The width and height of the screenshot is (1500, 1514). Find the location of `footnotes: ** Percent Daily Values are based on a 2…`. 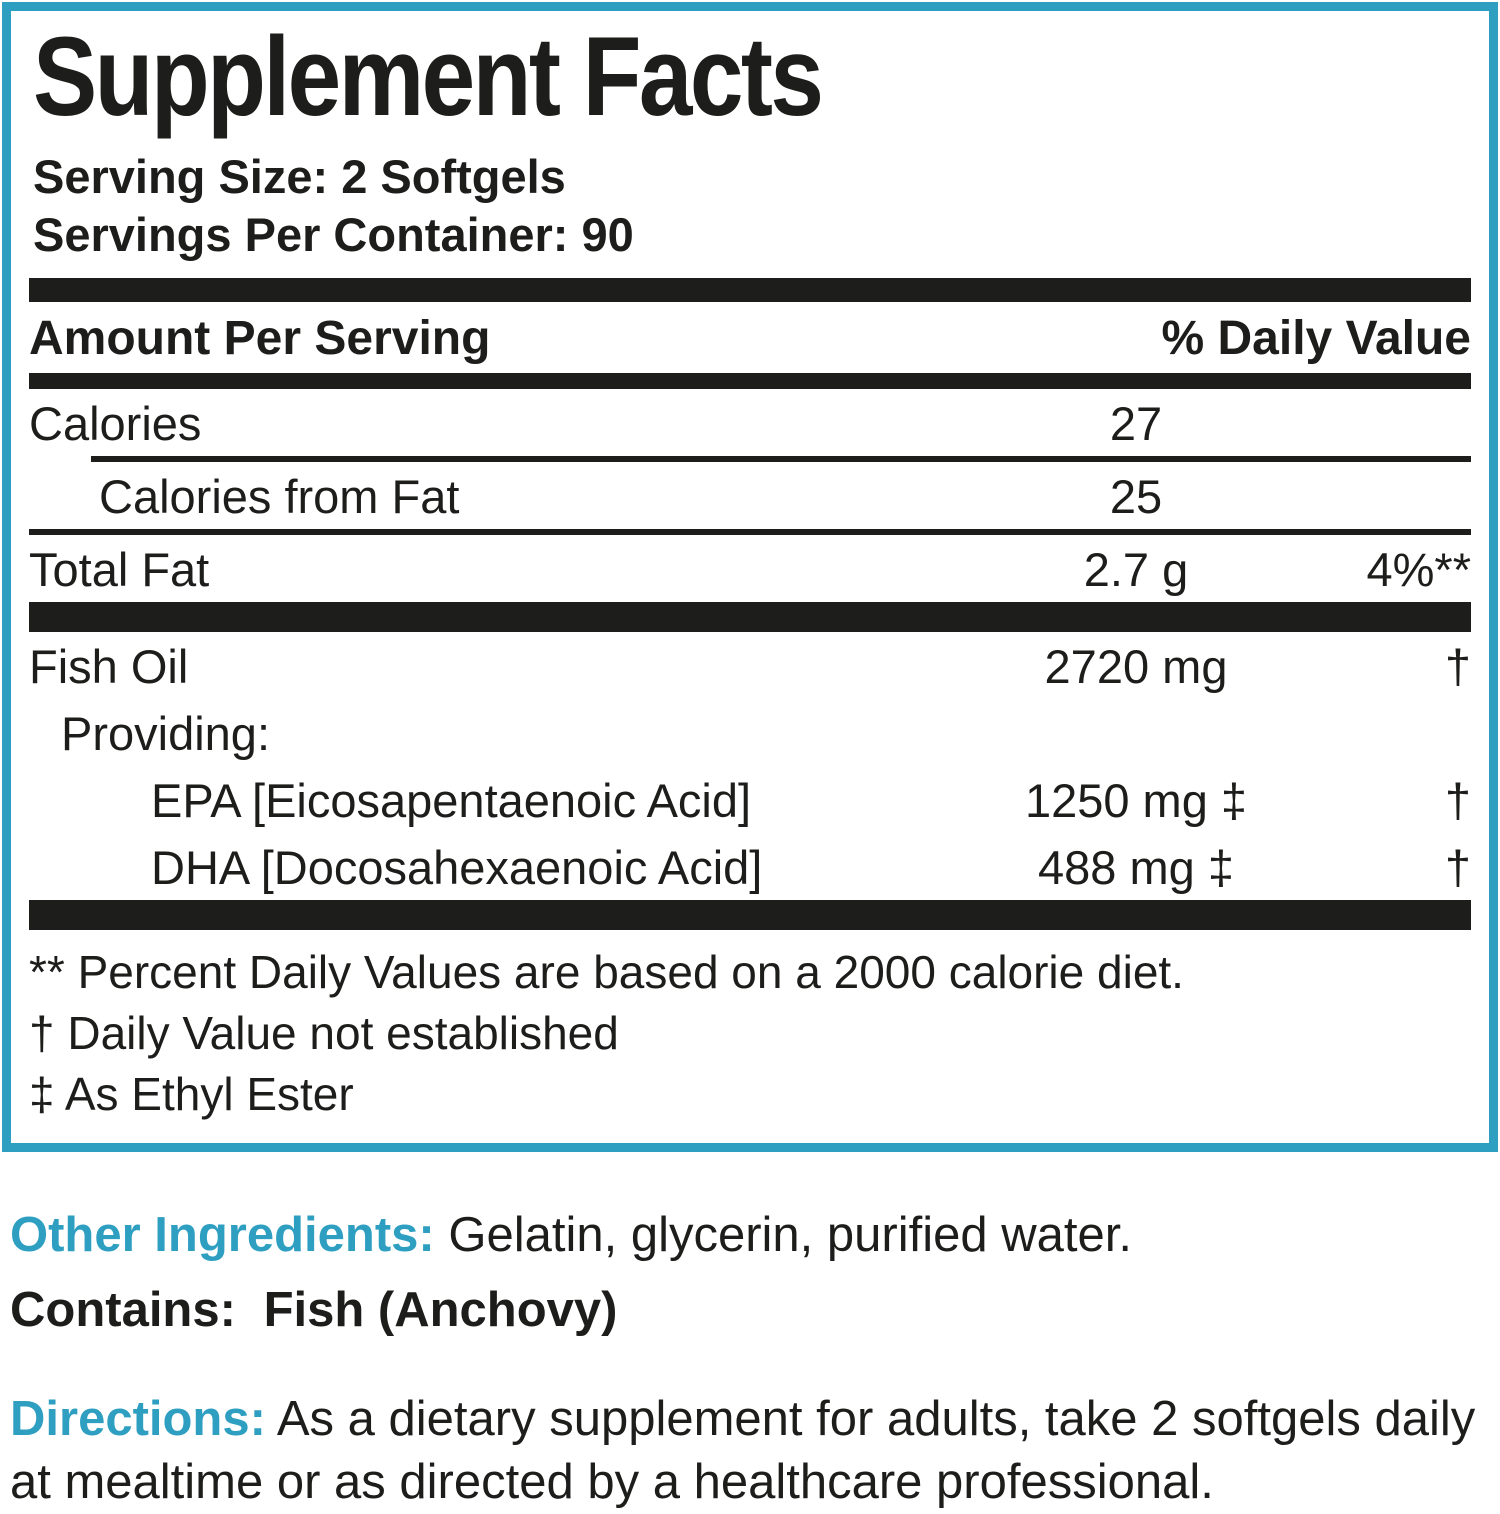

footnotes: ** Percent Daily Values are based on a 2… is located at coordinates (750, 1030).